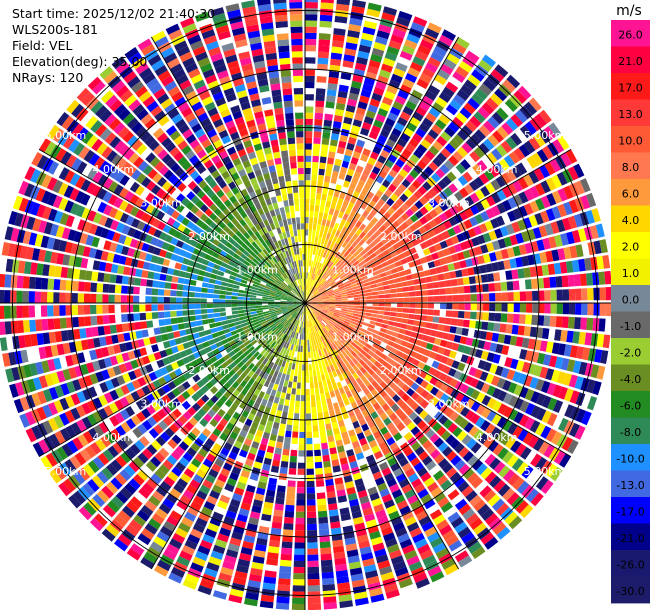 This screenshot has width=650, height=610. I want to click on elevation-label: Elevation(deg): 35.00, so click(80, 61).